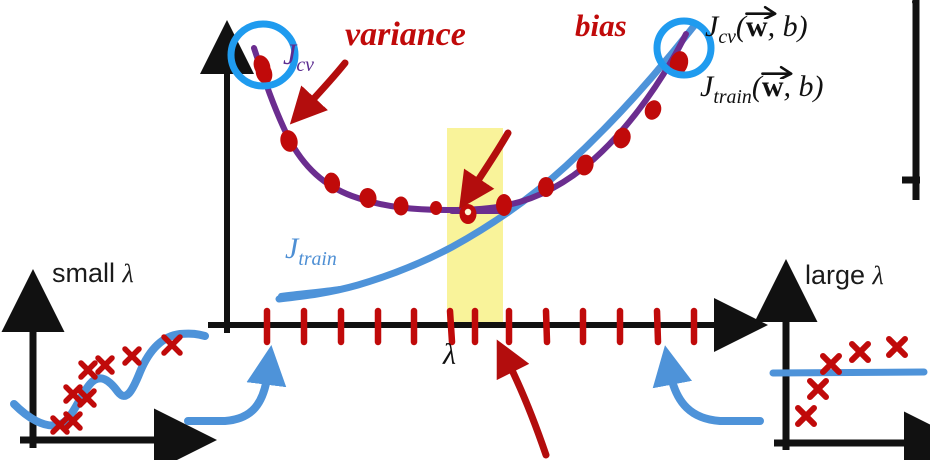  Describe the element at coordinates (732, 97) in the screenshot. I see `jtrain-legend-sub: train` at that location.